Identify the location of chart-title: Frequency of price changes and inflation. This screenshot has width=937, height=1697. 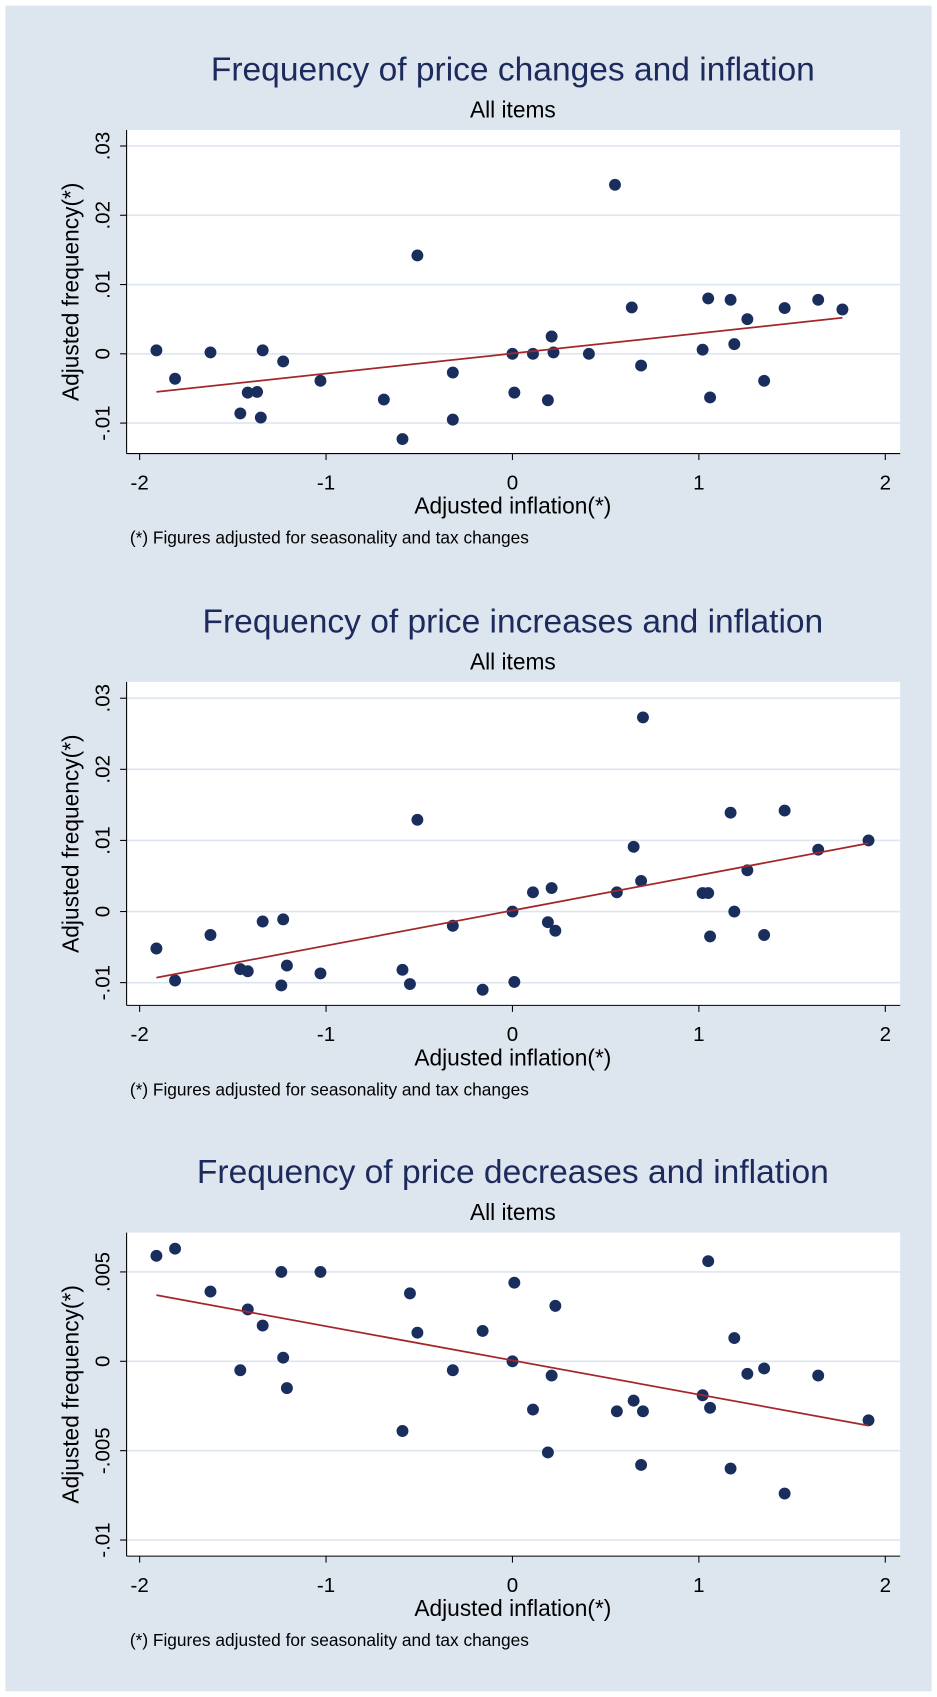
(513, 69).